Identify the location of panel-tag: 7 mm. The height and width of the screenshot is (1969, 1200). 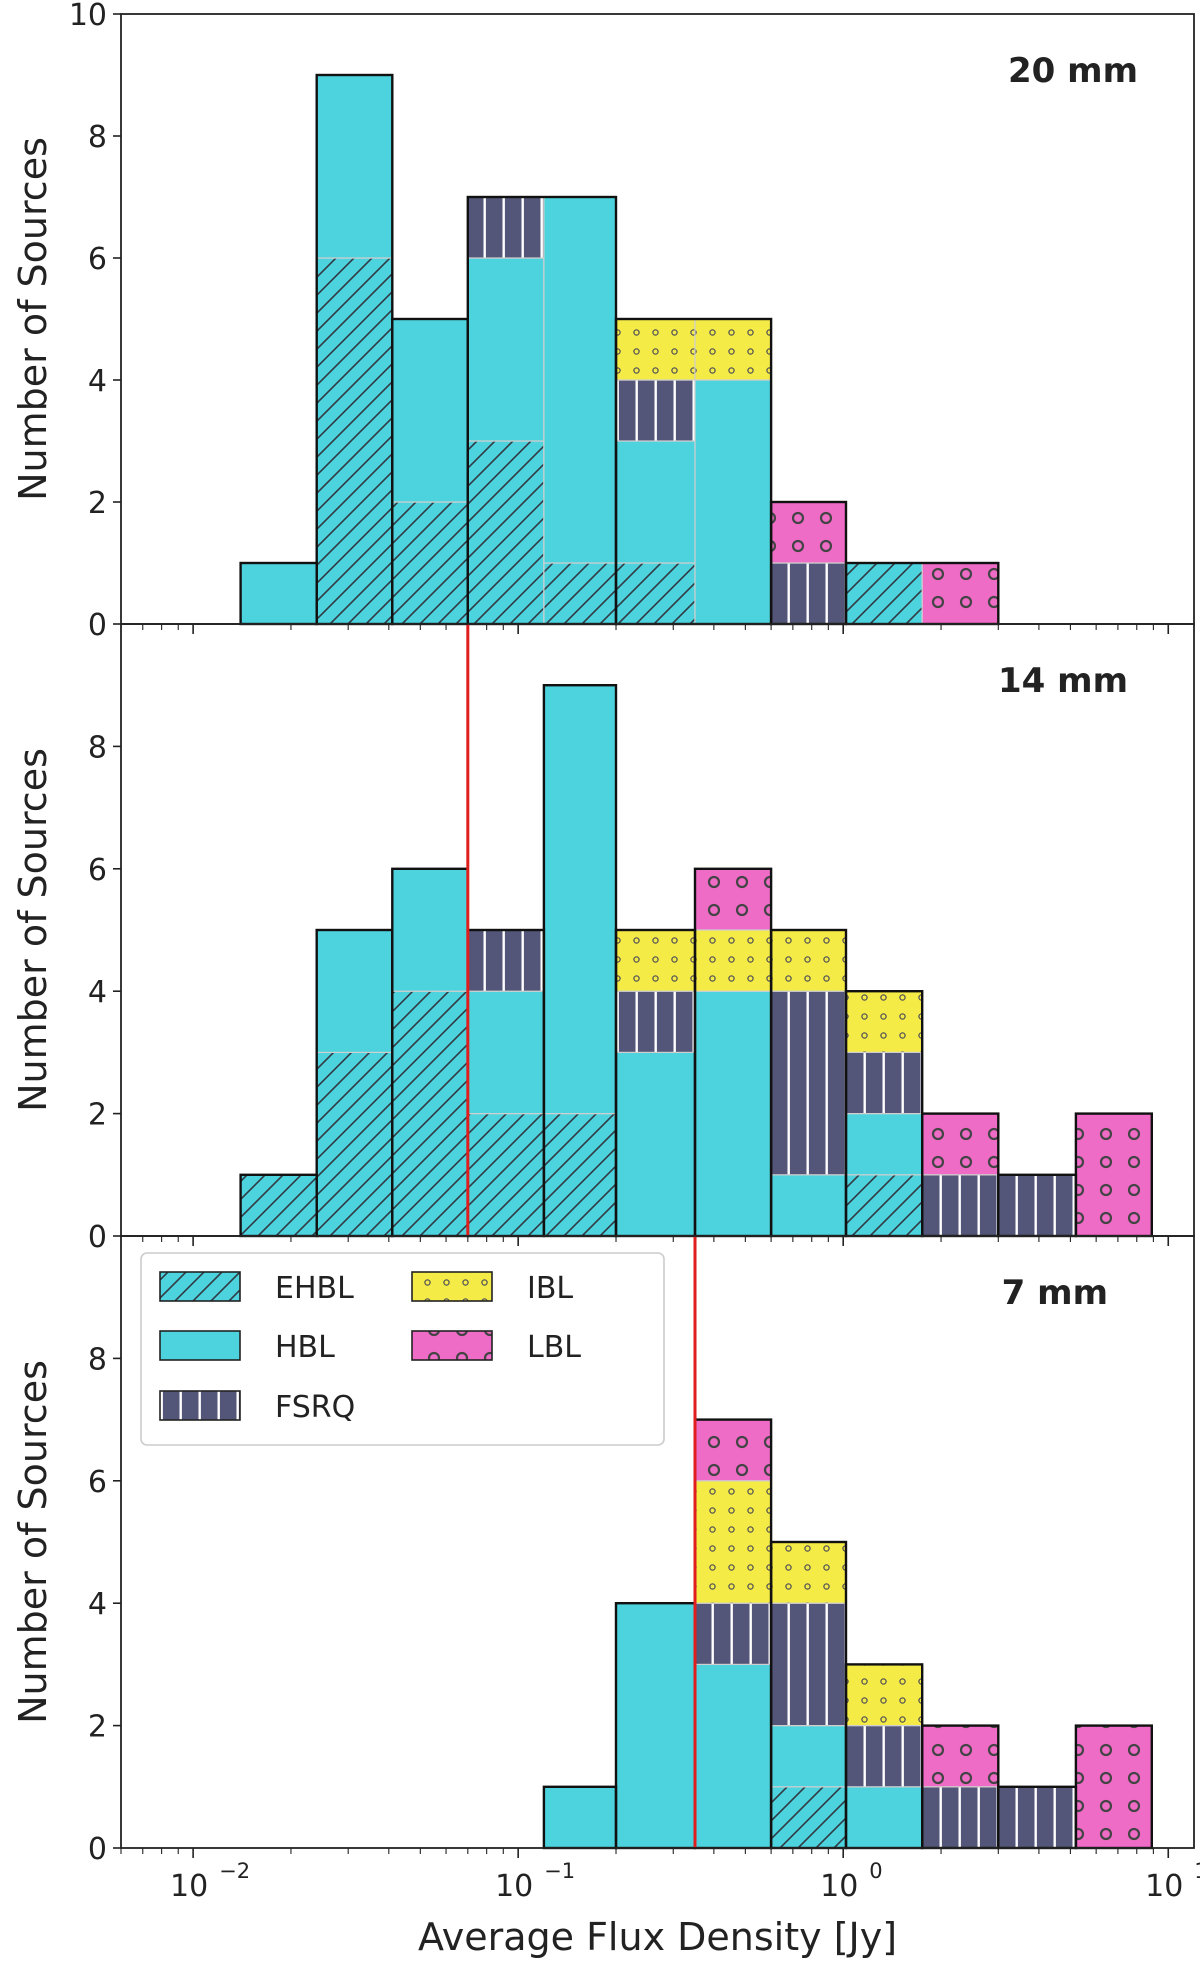
(1055, 1293).